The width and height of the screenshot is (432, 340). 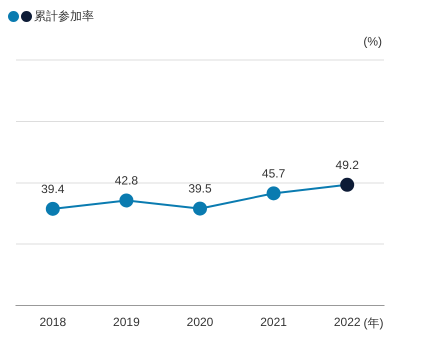 I want to click on data-label: 49.2, so click(x=348, y=165).